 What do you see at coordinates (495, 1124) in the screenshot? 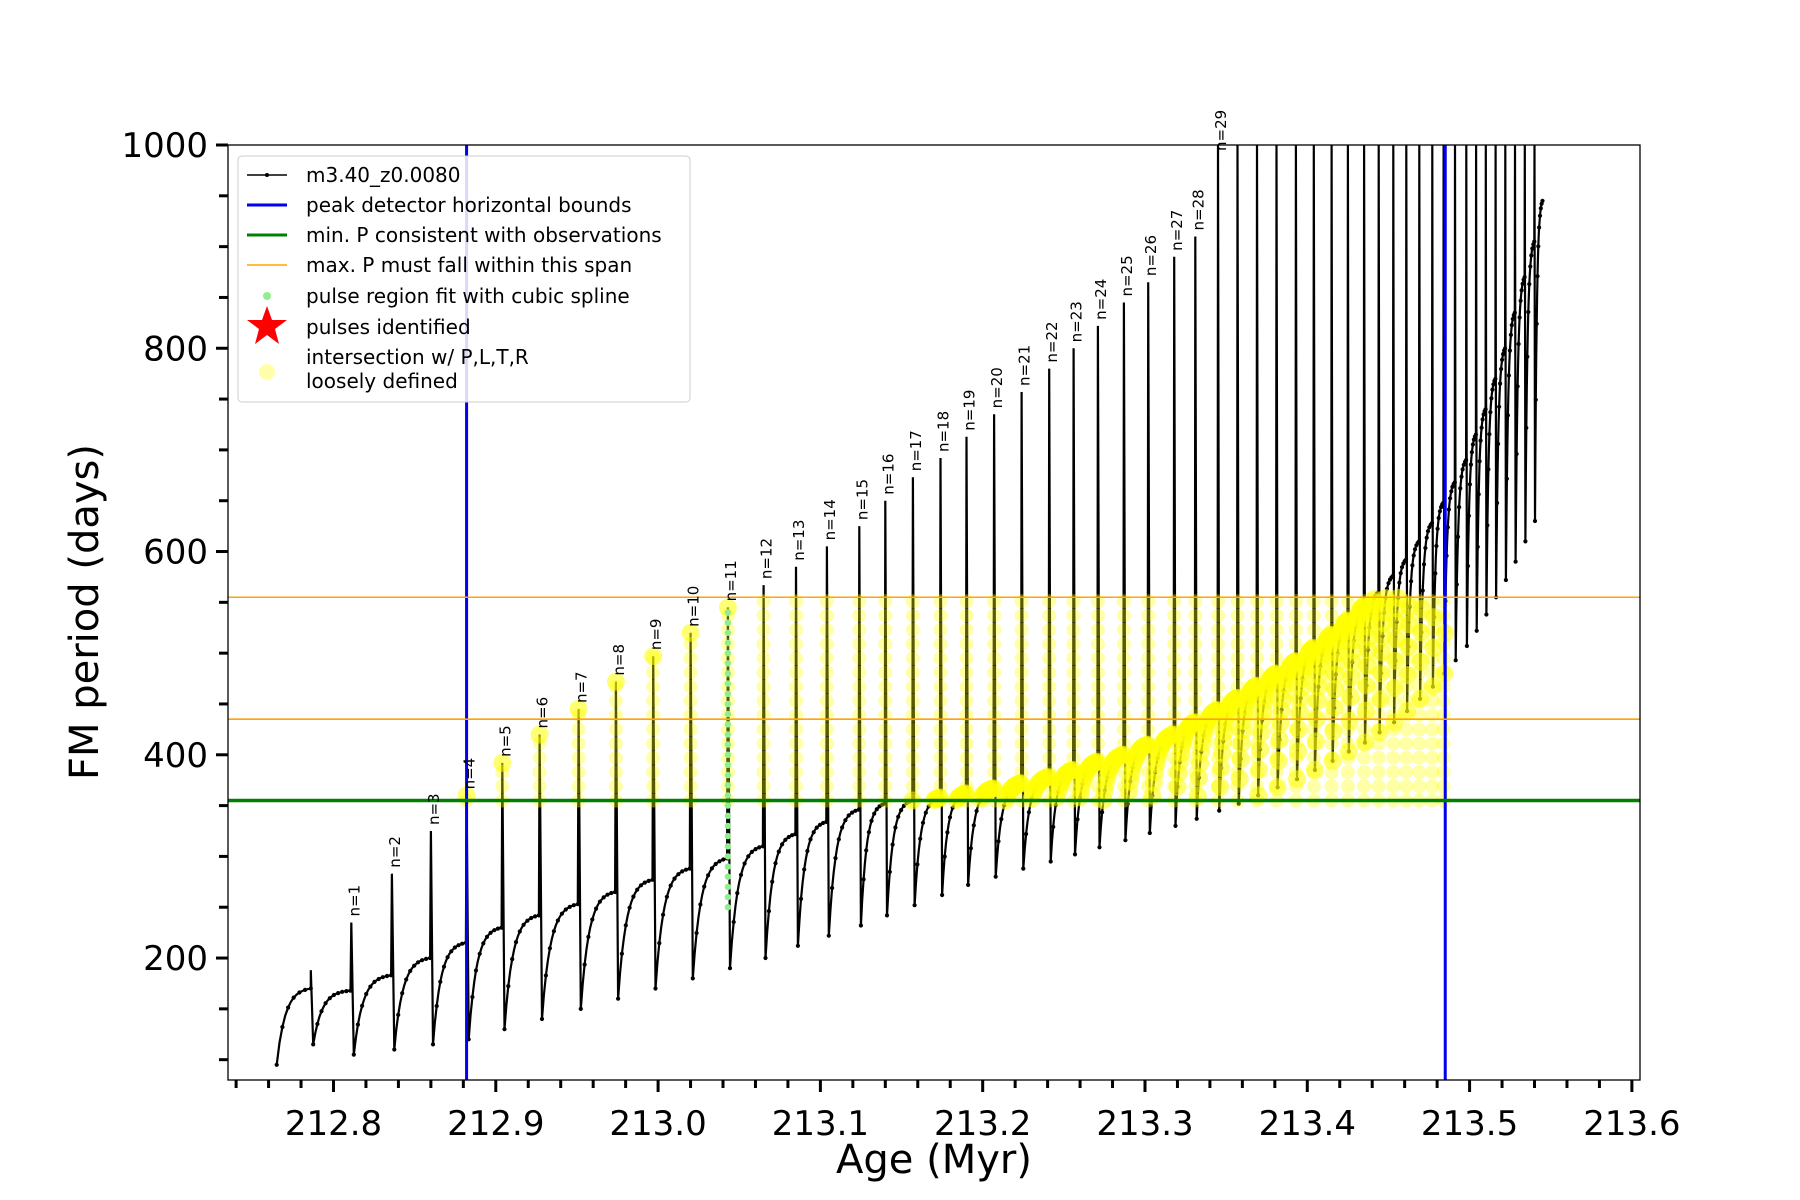
I see `x-tick-label: 212.9` at bounding box center [495, 1124].